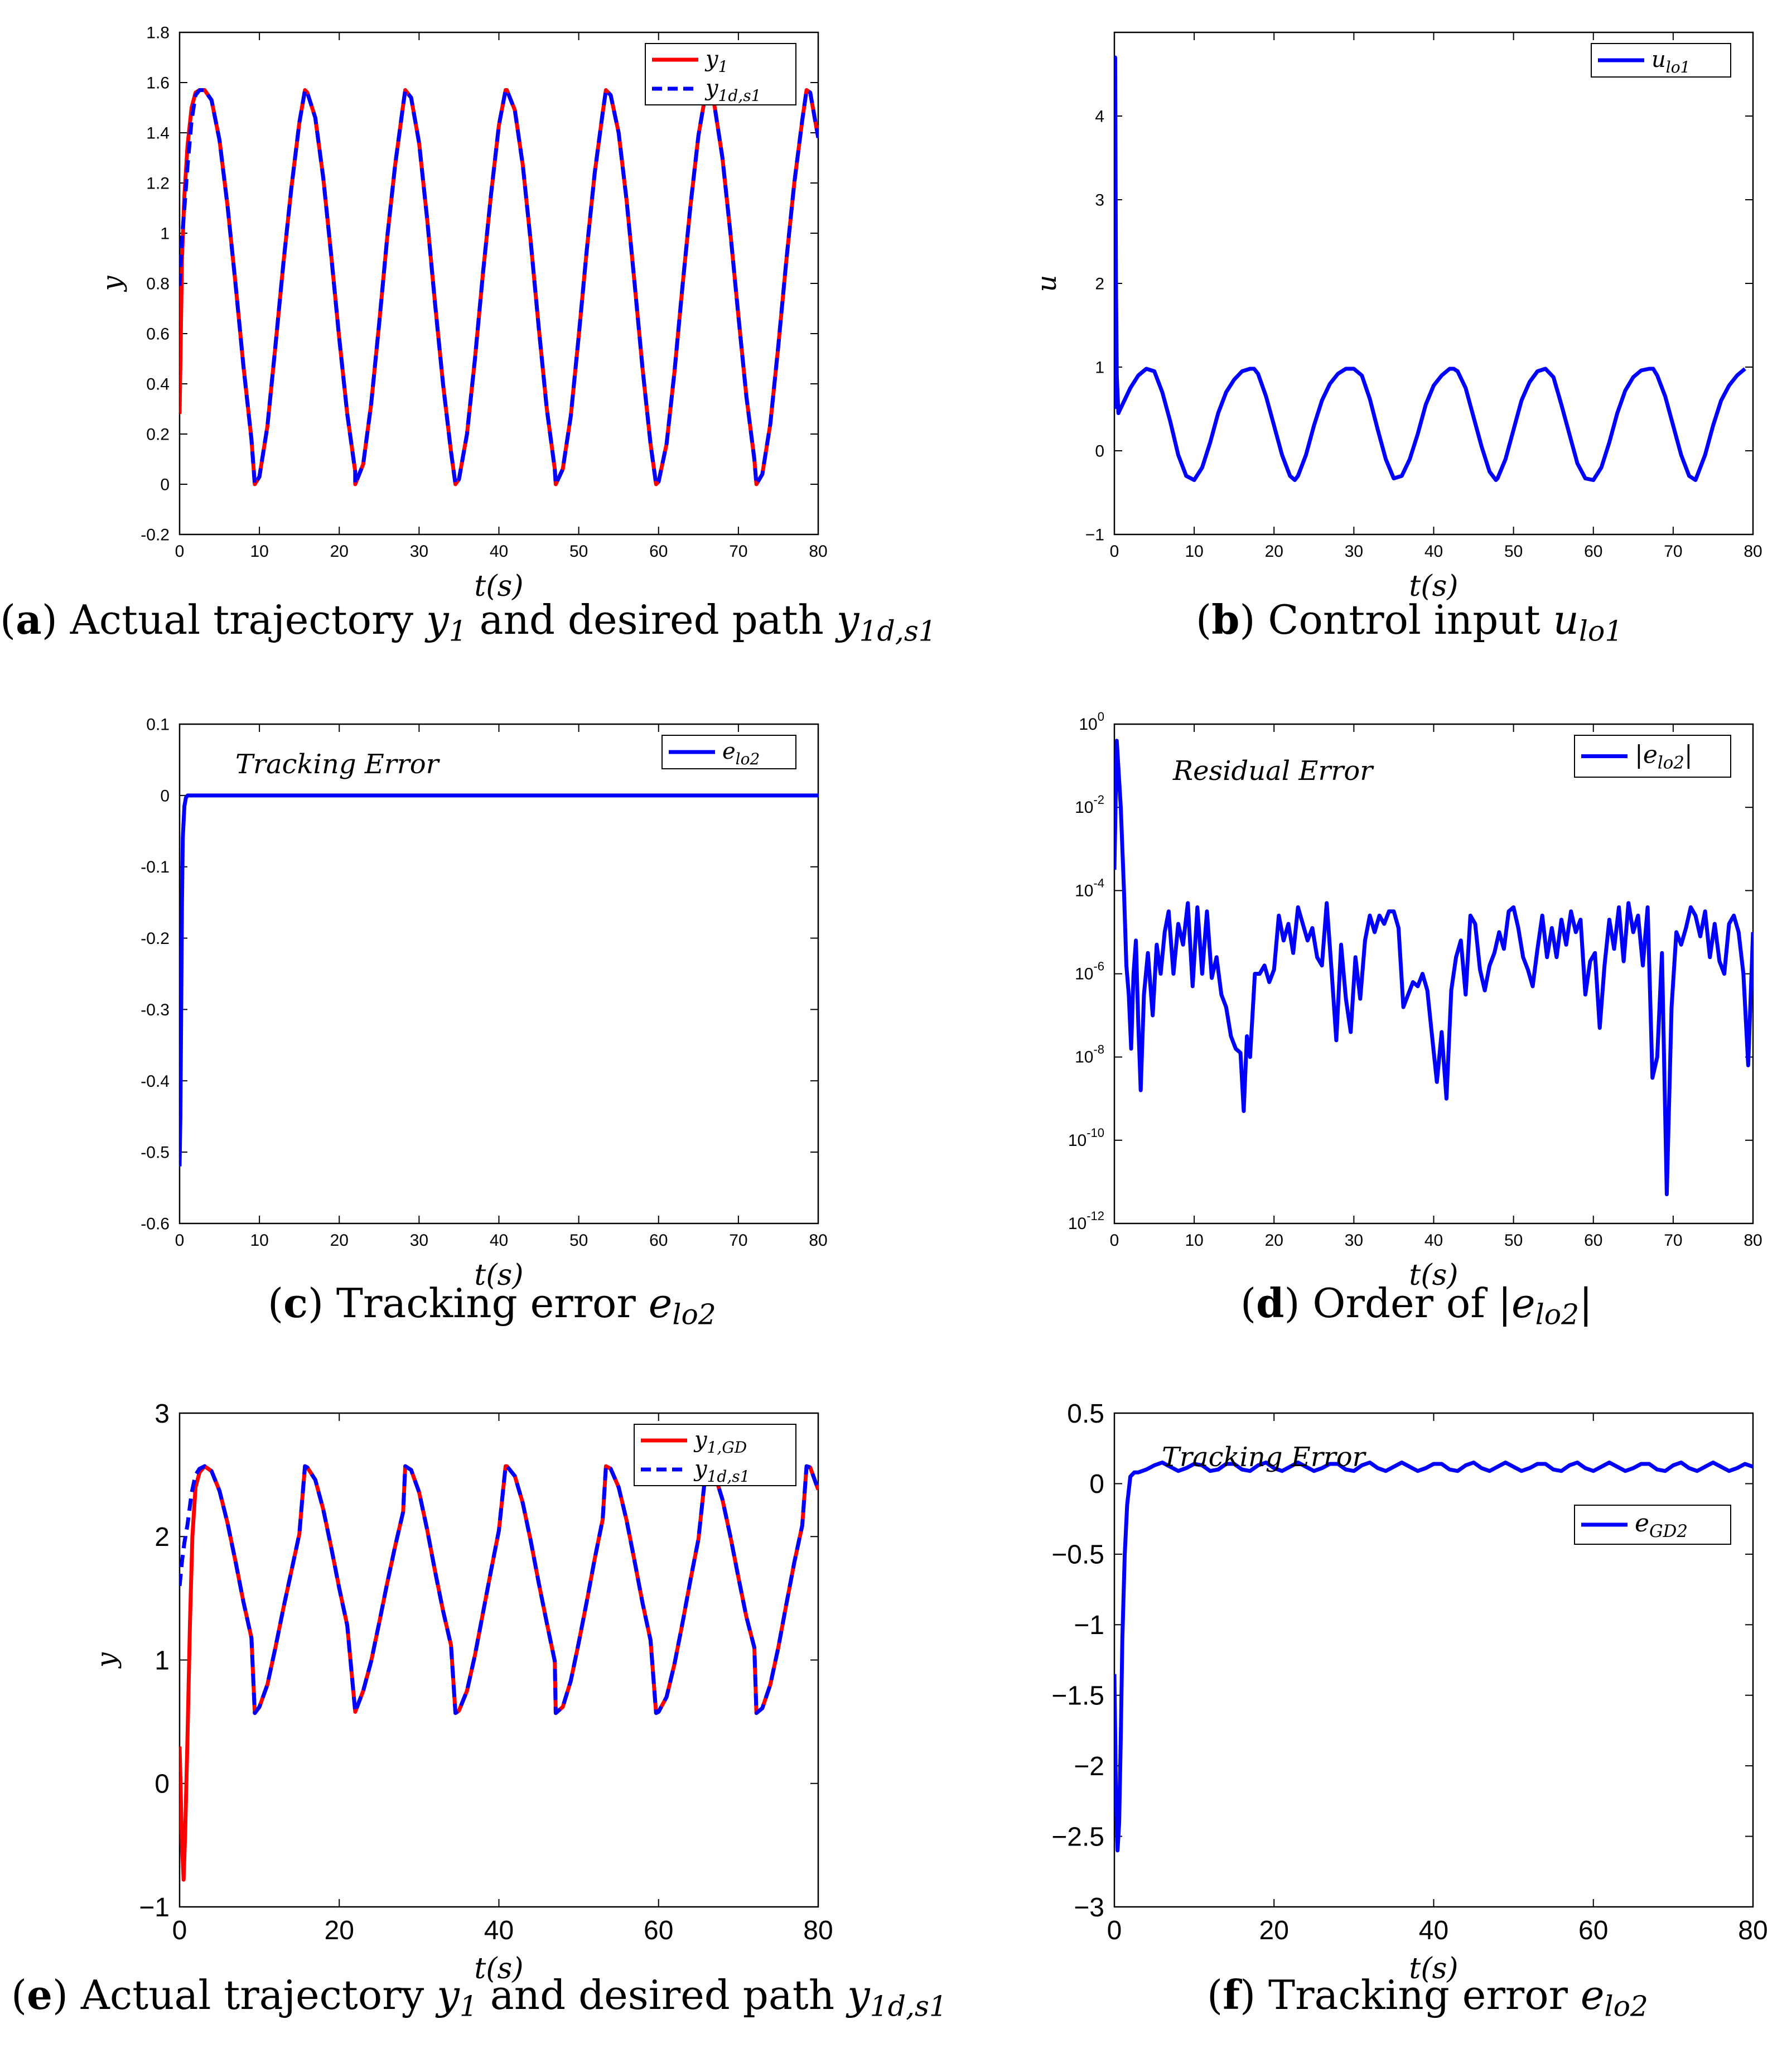 The width and height of the screenshot is (1782, 2072). Describe the element at coordinates (1077, 1555) in the screenshot. I see `y-tick-label: −0.5` at that location.